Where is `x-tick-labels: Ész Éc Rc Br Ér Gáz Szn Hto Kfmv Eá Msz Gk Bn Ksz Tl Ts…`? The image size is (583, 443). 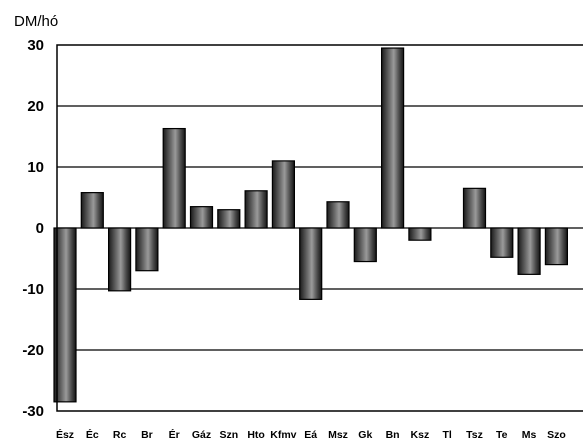 x-tick-labels: Ész Éc Rc Br Ér Gáz Szn Hto Kfmv Eá Msz Gk Bn Ksz Tl Ts… is located at coordinates (311, 434).